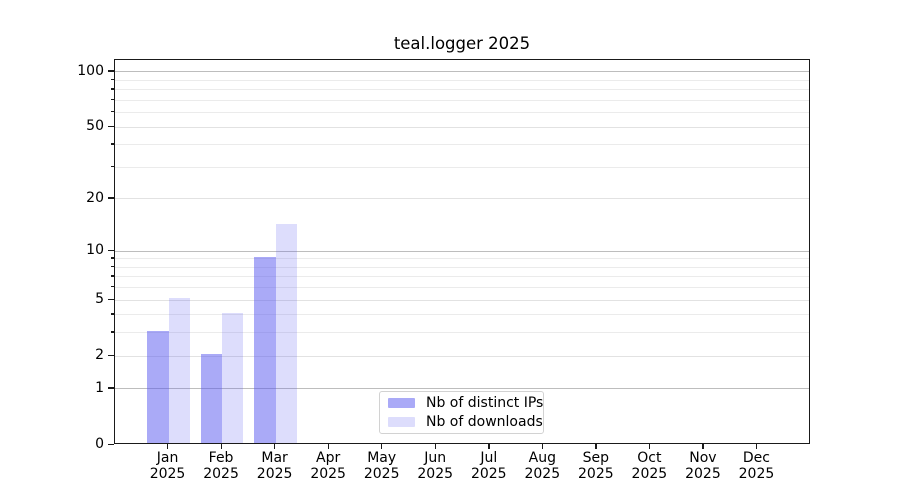  Describe the element at coordinates (596, 458) in the screenshot. I see `month-label: Sep` at that location.